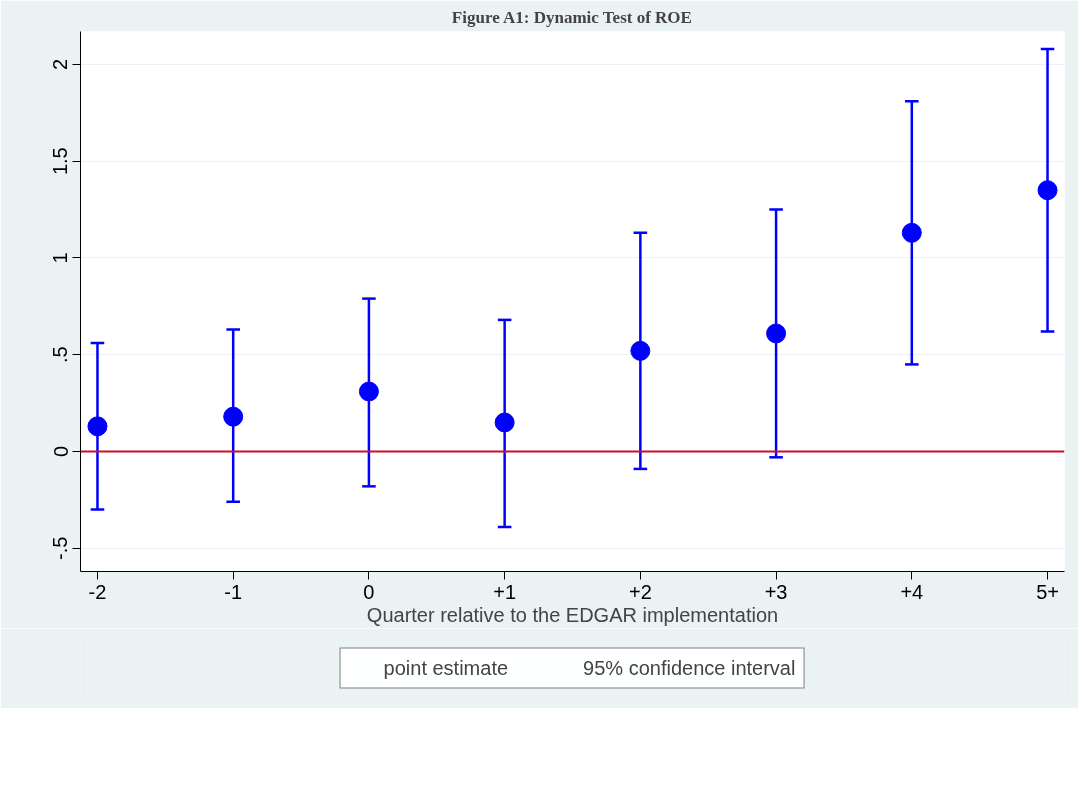 The width and height of the screenshot is (1084, 796). Describe the element at coordinates (689, 668) in the screenshot. I see `text: 95% confidence interval` at that location.